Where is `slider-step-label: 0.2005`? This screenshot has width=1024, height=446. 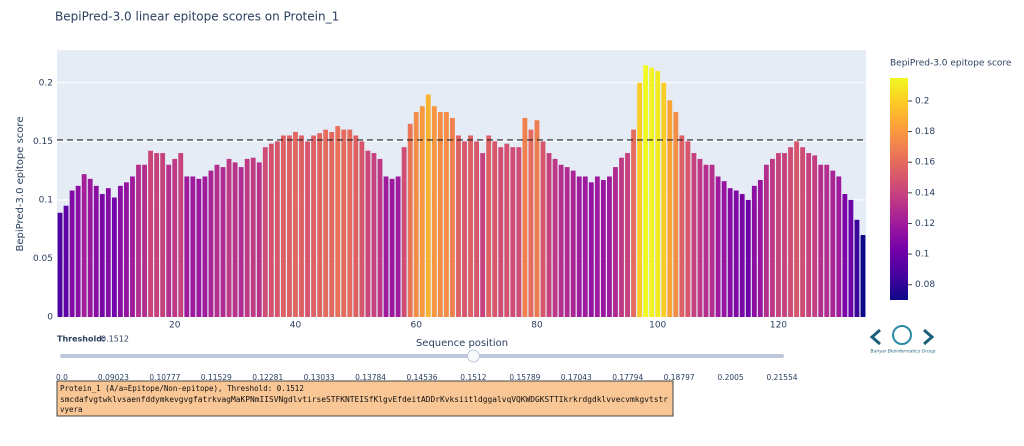
slider-step-label: 0.2005 is located at coordinates (730, 377).